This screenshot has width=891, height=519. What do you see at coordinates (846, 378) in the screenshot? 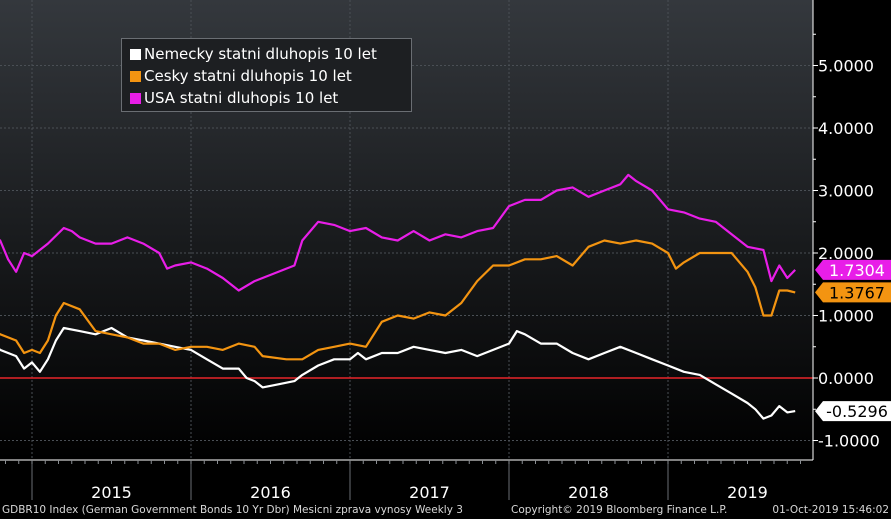
I see `y-tick-label: 0.0000` at bounding box center [846, 378].